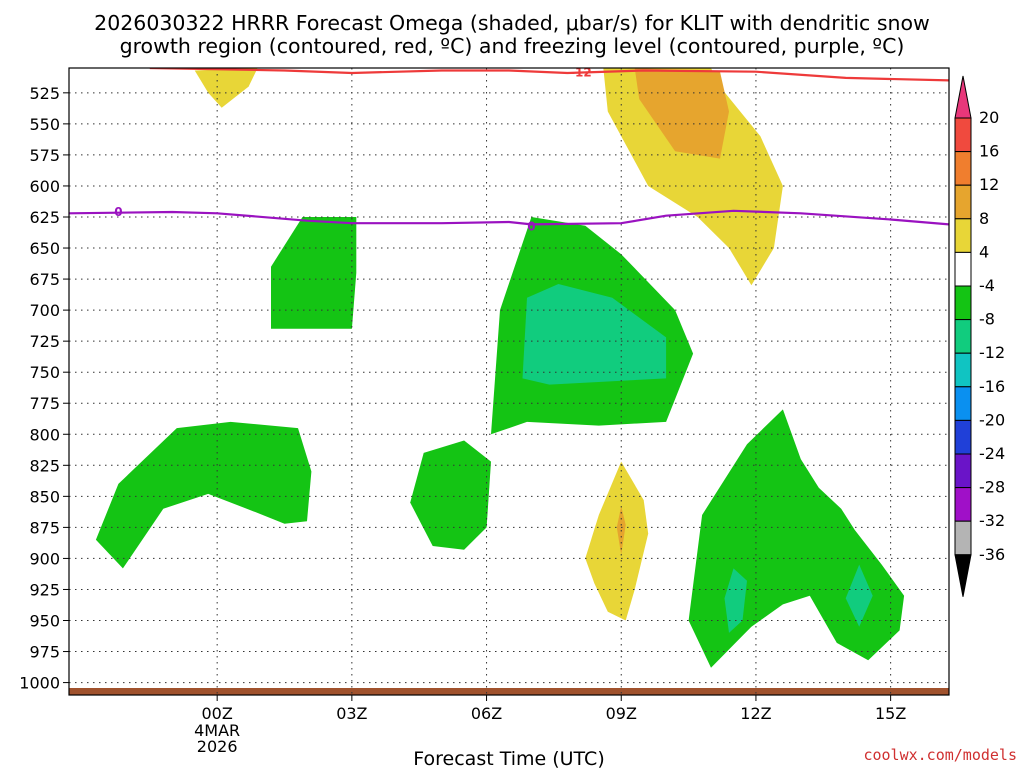 The width and height of the screenshot is (1024, 768). I want to click on y-tick-label-825: 825, so click(44, 465).